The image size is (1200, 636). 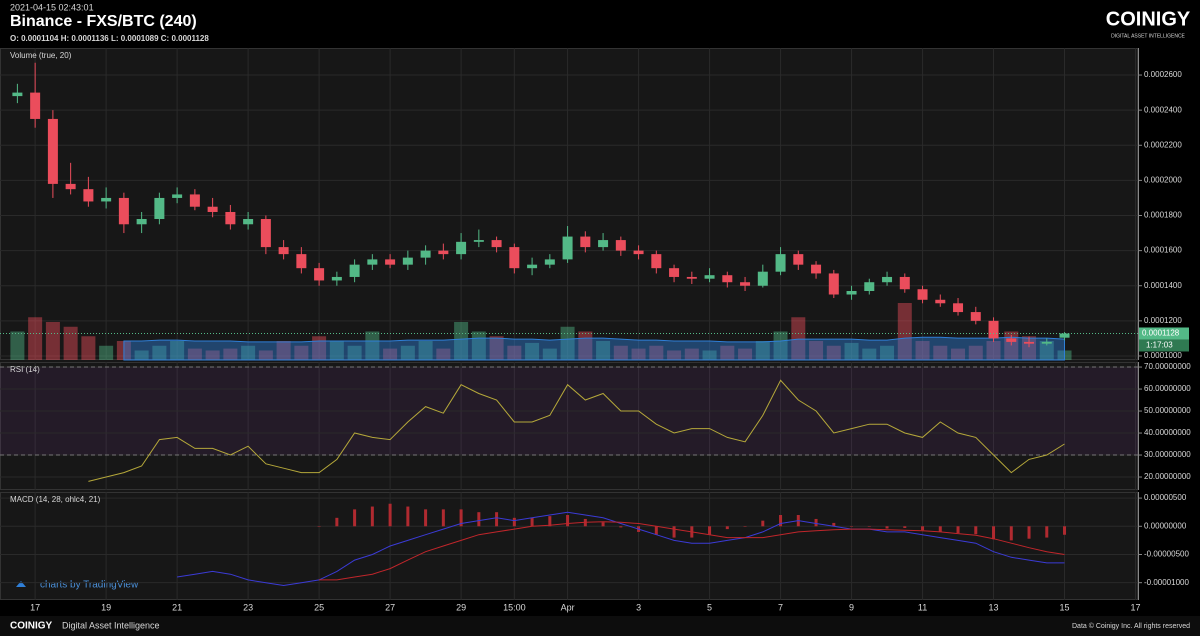 What do you see at coordinates (1163, 74) in the screenshot?
I see `y-tick-label: 0.0002600` at bounding box center [1163, 74].